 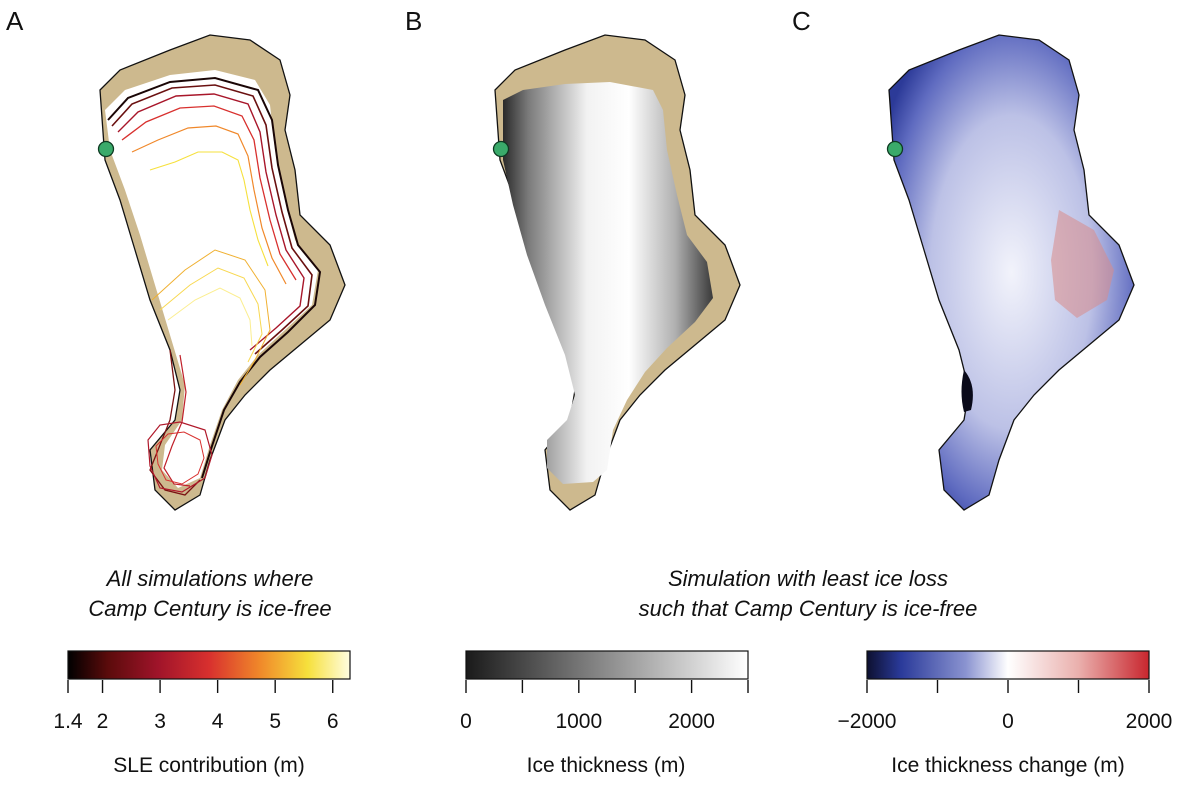 What do you see at coordinates (1011, 272) in the screenshot?
I see `greenland-map-c` at bounding box center [1011, 272].